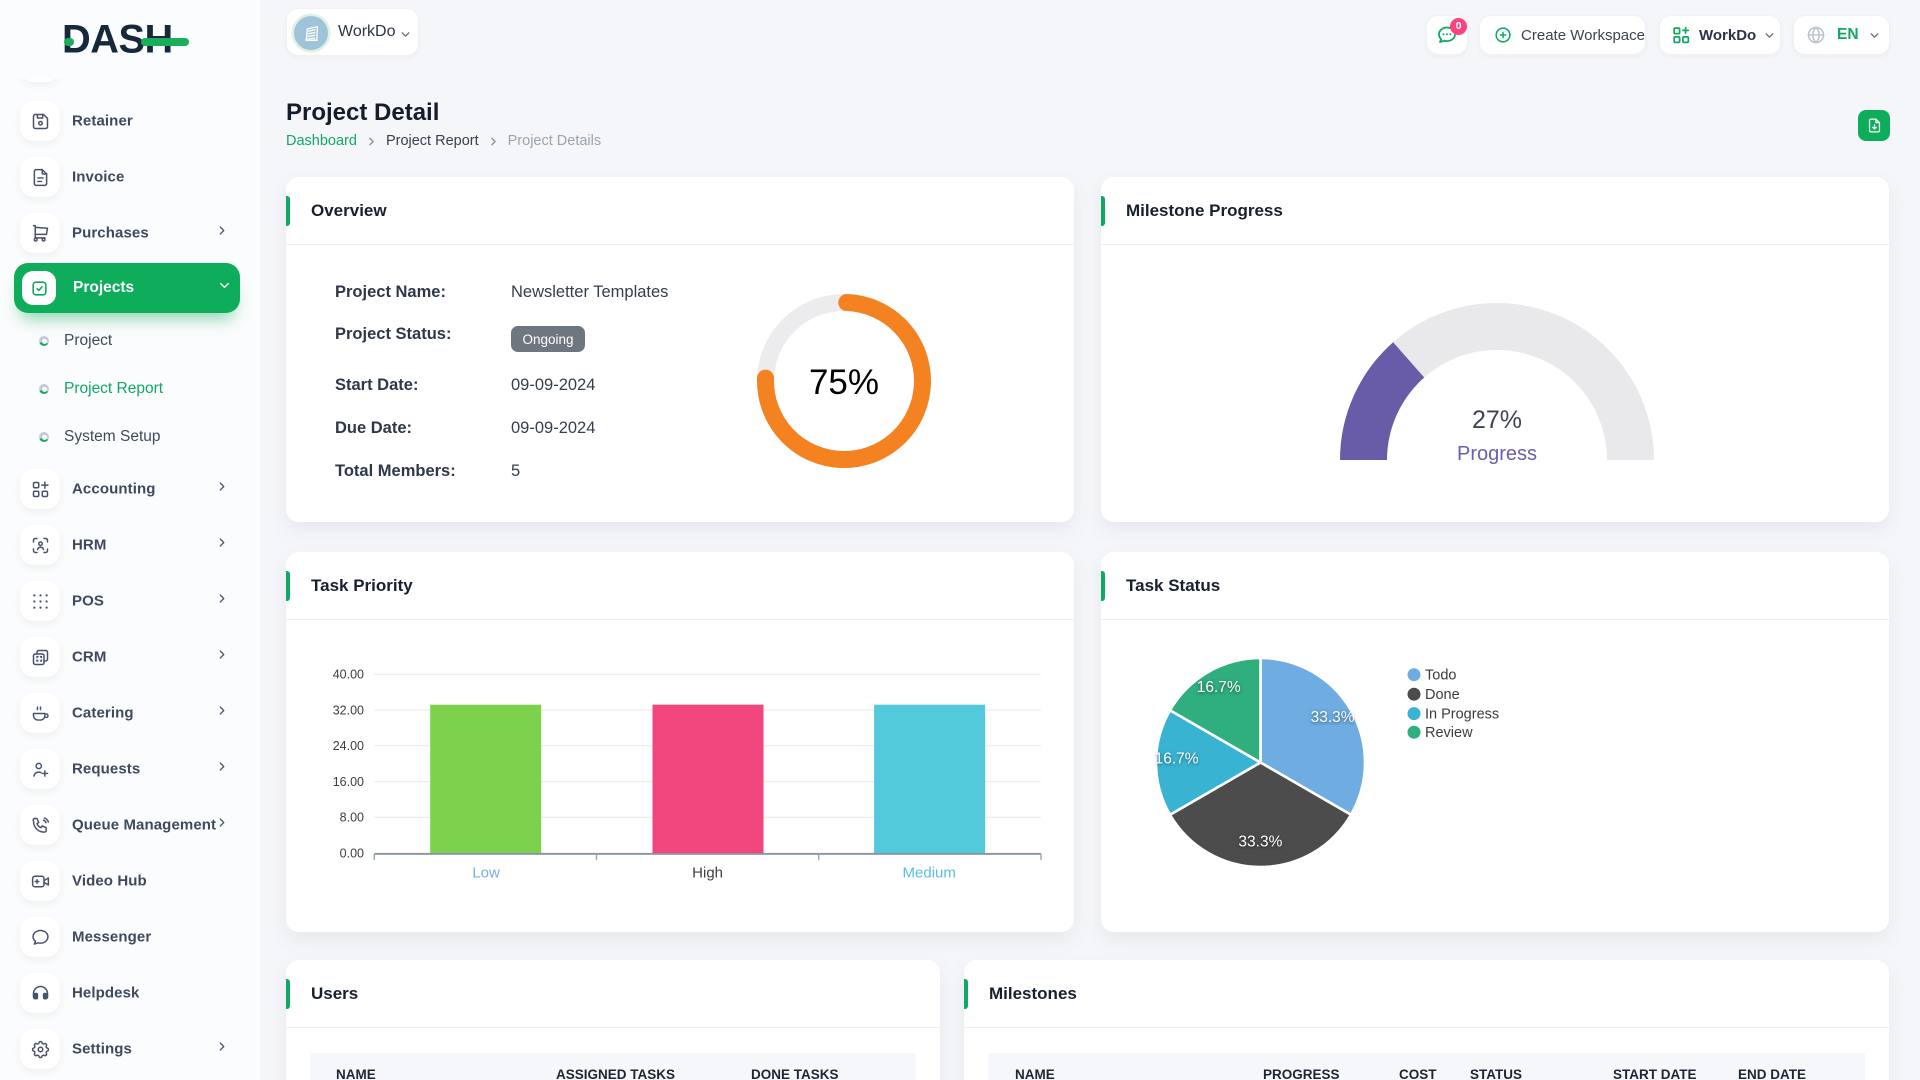  What do you see at coordinates (352, 853) in the screenshot?
I see `svg-text: 0.00` at bounding box center [352, 853].